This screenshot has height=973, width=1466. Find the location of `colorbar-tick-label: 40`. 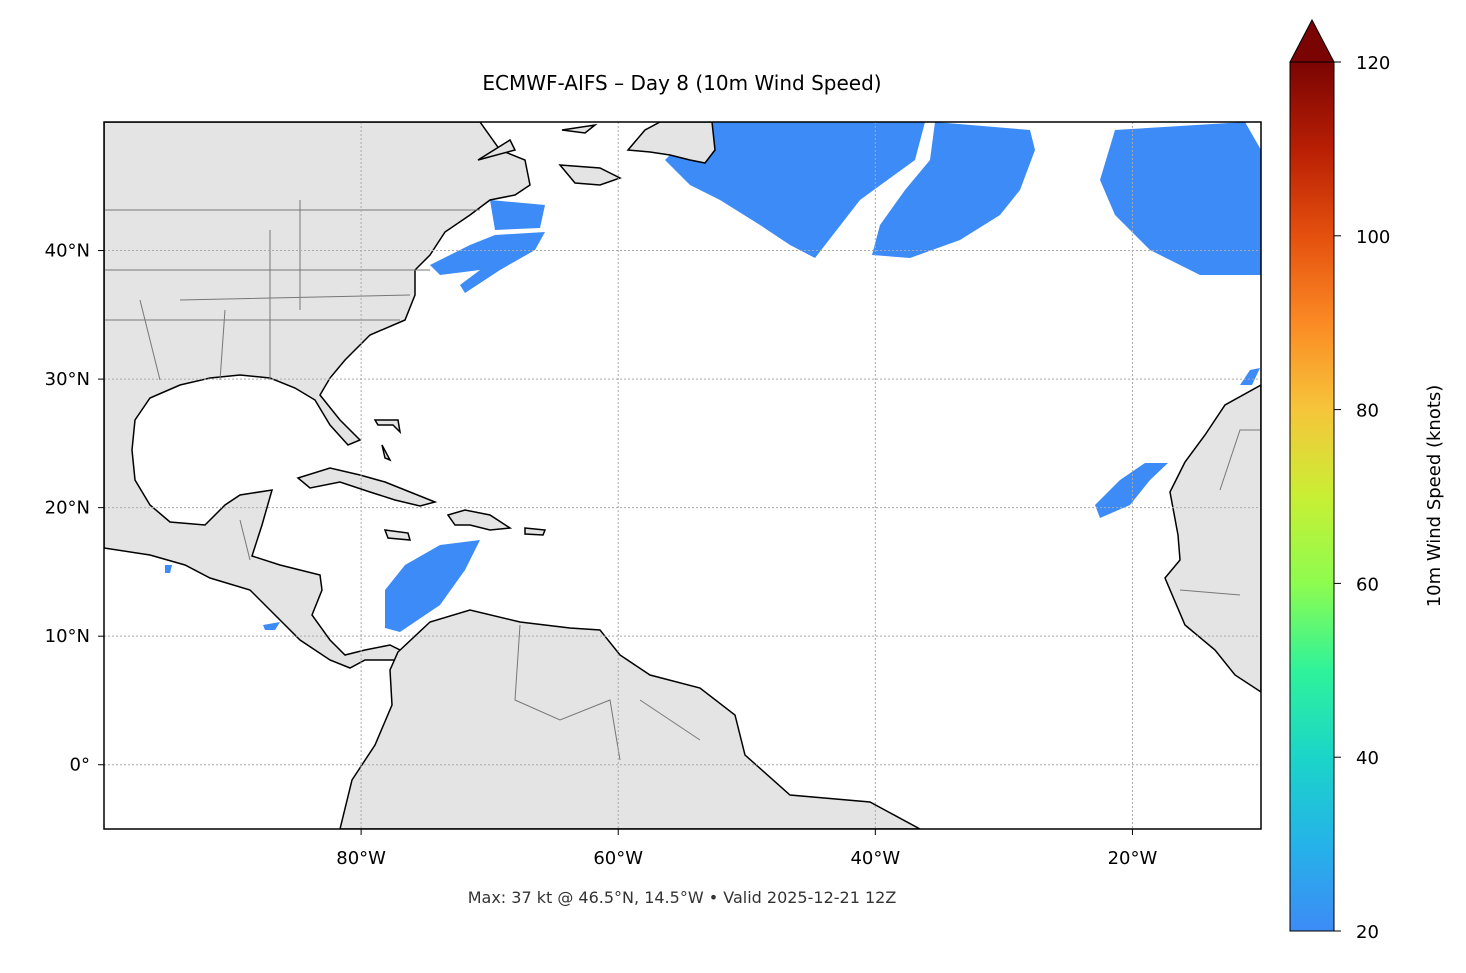

colorbar-tick-label: 40 is located at coordinates (1367, 758).